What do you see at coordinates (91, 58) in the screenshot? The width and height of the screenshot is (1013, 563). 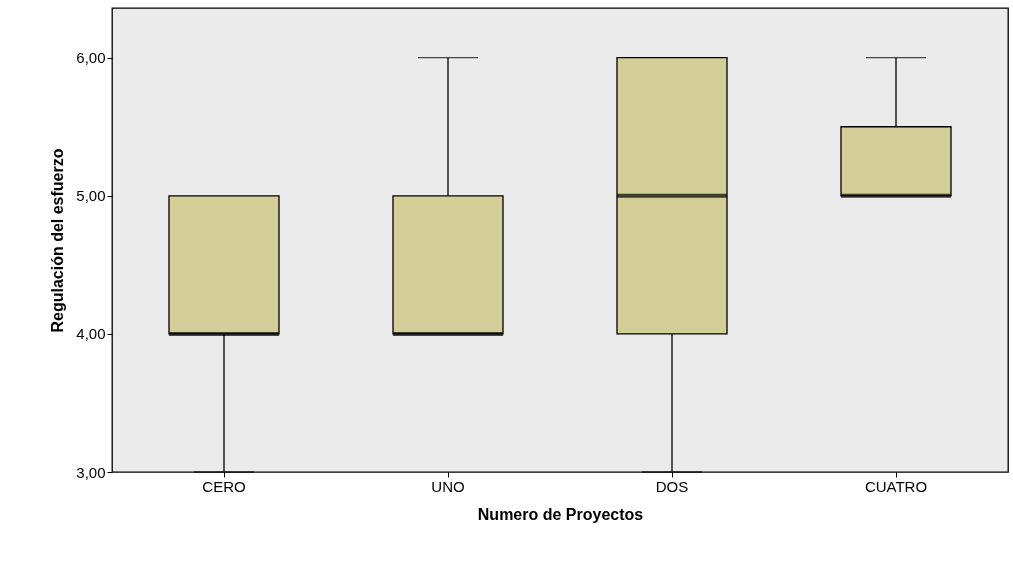 I see `y-tick-label: 6,00` at bounding box center [91, 58].